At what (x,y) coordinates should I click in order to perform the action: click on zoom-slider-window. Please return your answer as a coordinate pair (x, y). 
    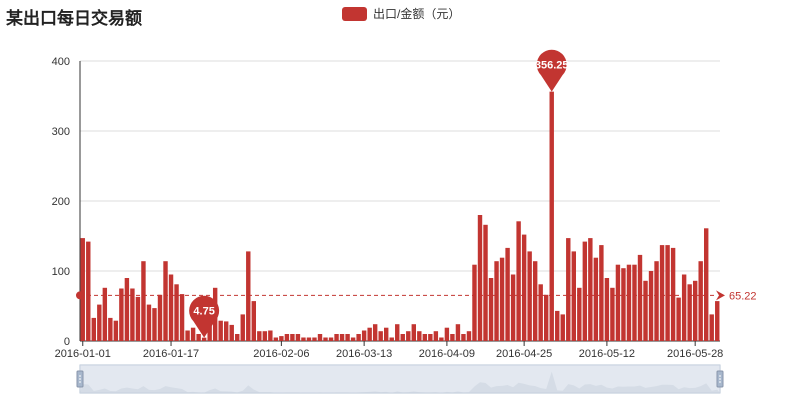
    Looking at the image, I should click on (400, 379).